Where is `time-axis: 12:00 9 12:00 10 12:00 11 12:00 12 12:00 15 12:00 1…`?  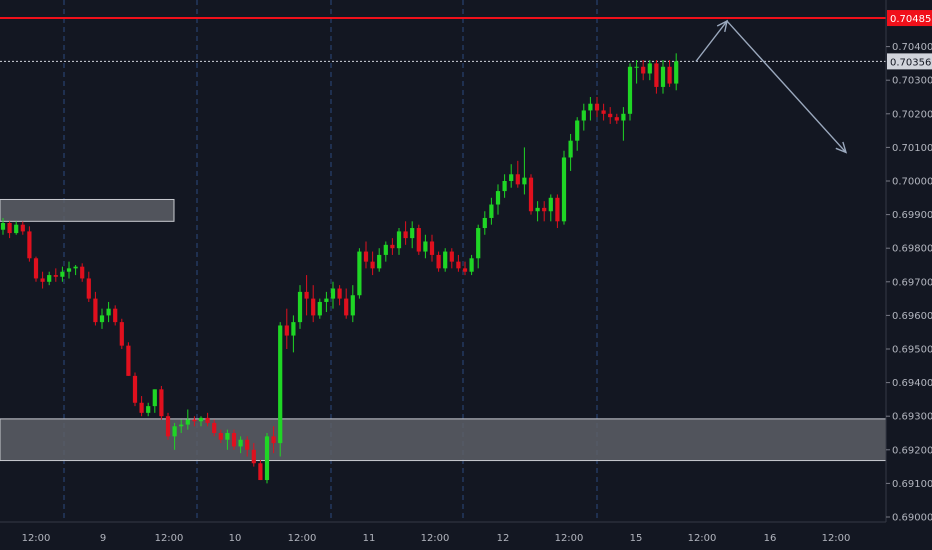
time-axis: 12:00 9 12:00 10 12:00 11 12:00 12 12:00 15 12:00 1… is located at coordinates (443, 532).